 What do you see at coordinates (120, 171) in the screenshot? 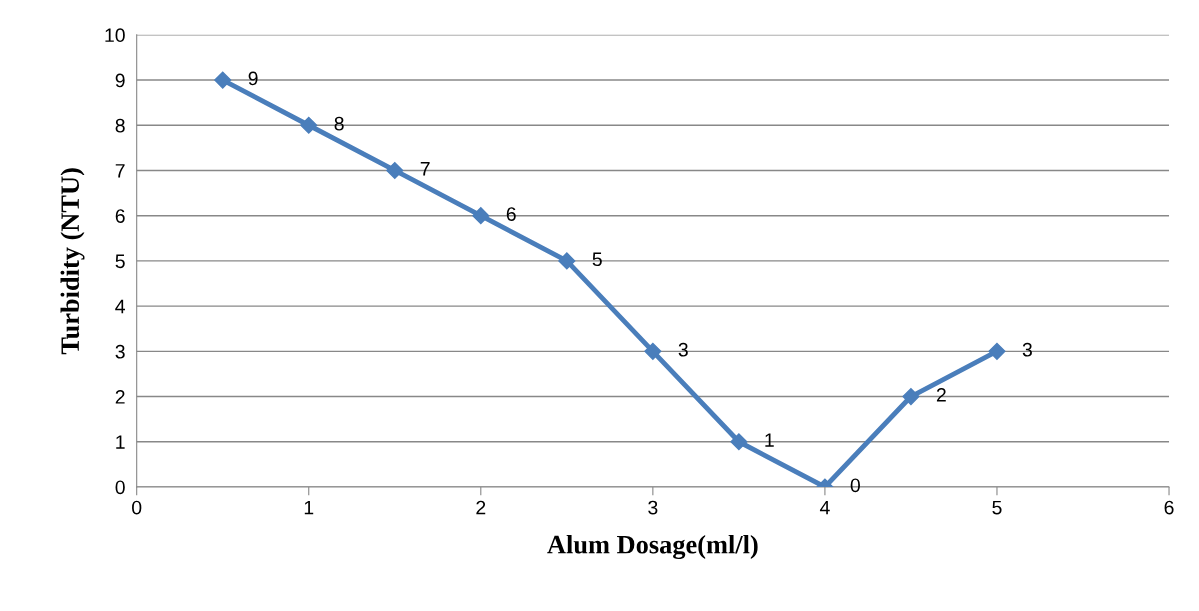
I see `y-tick-label: 7` at bounding box center [120, 171].